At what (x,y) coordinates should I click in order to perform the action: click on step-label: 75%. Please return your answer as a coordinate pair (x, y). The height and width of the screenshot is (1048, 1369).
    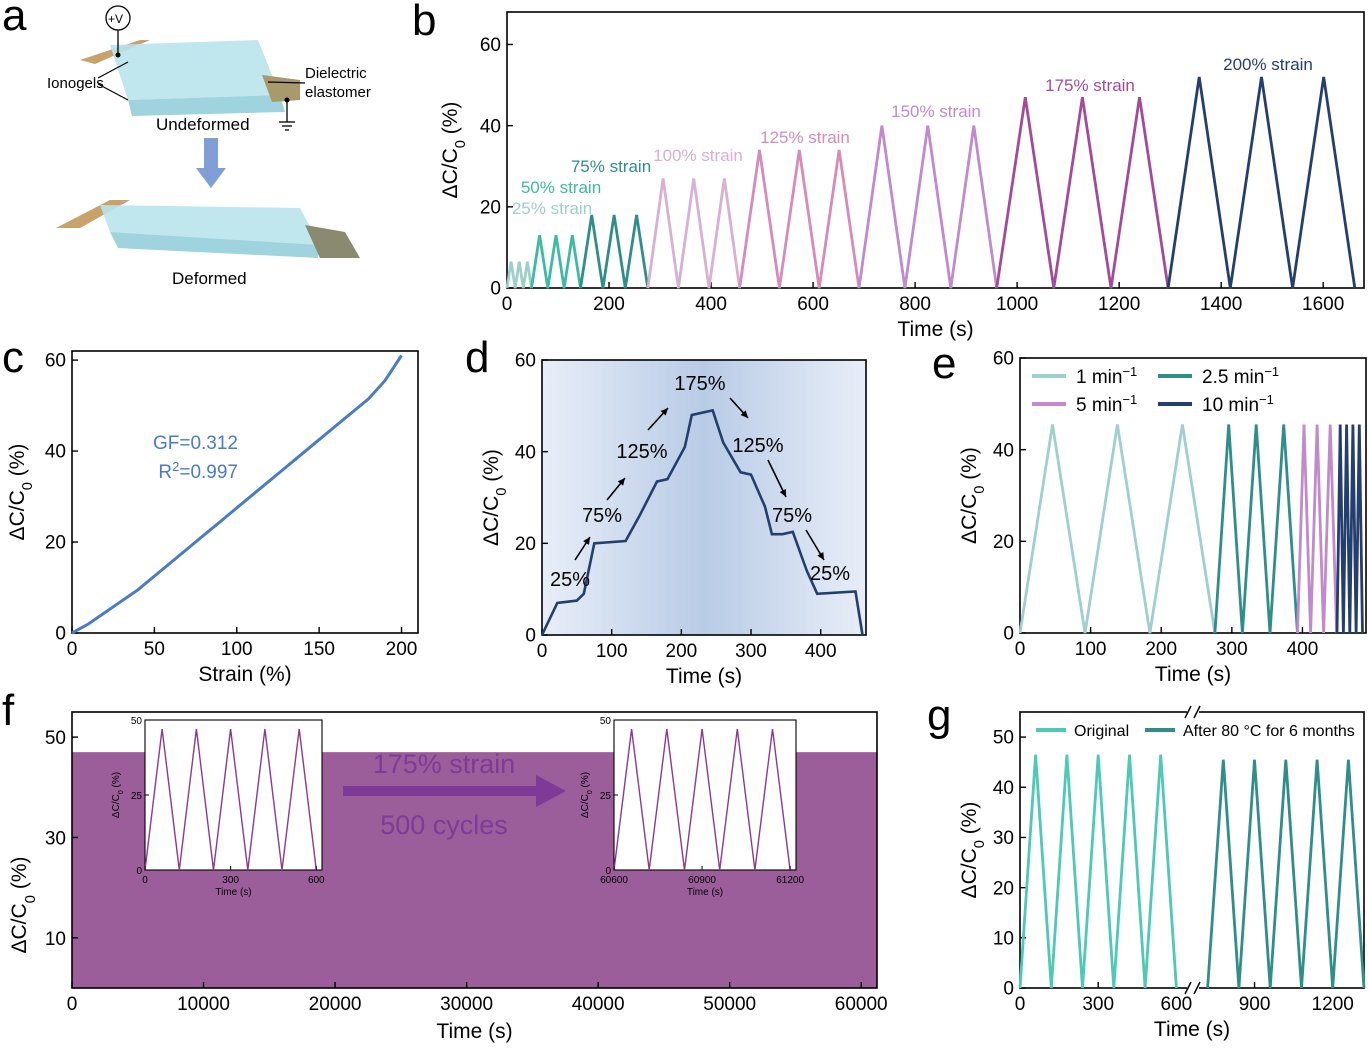
    Looking at the image, I should click on (792, 516).